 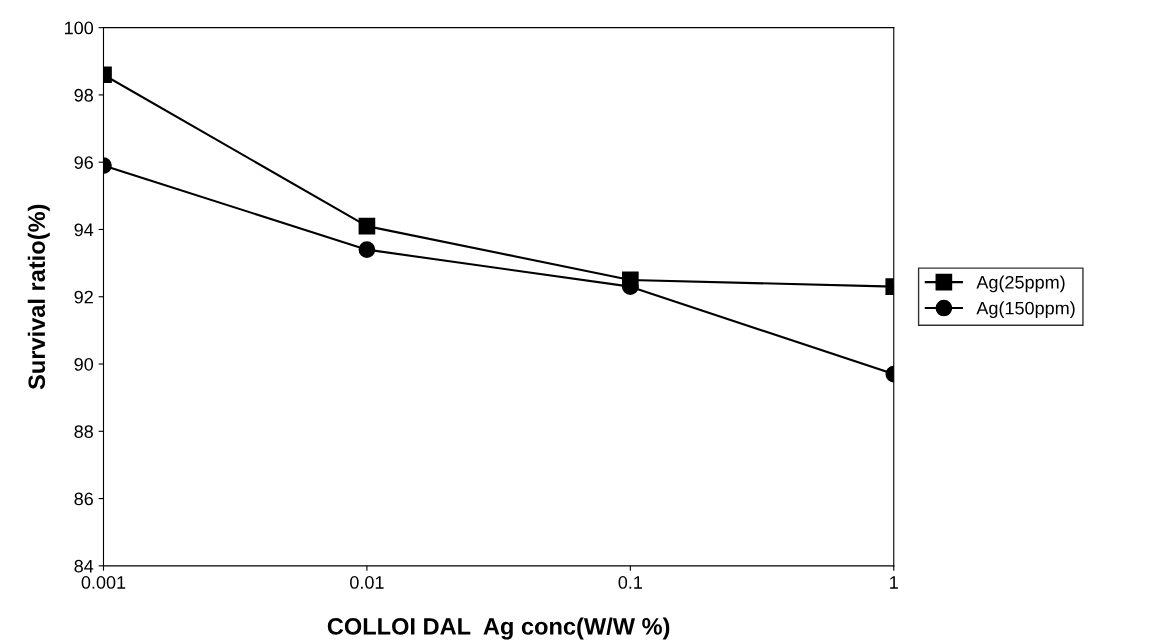 What do you see at coordinates (83, 432) in the screenshot?
I see `y-tick-label: 88` at bounding box center [83, 432].